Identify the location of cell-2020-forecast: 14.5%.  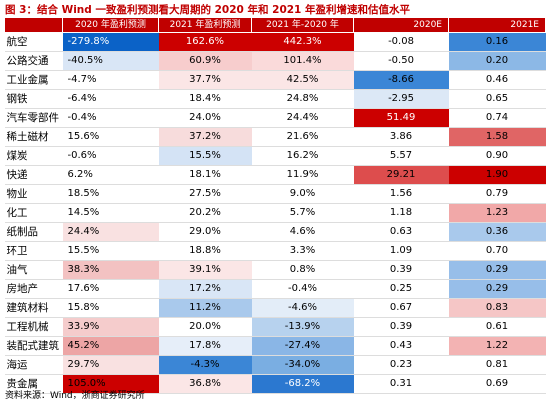
(110, 213).